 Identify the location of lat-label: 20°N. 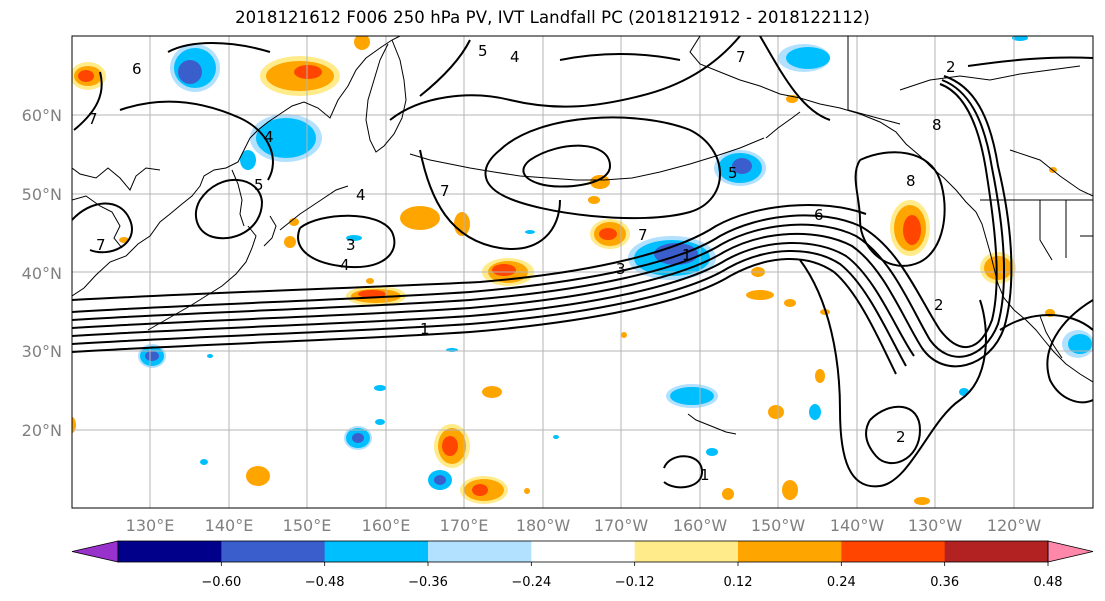
(42, 430).